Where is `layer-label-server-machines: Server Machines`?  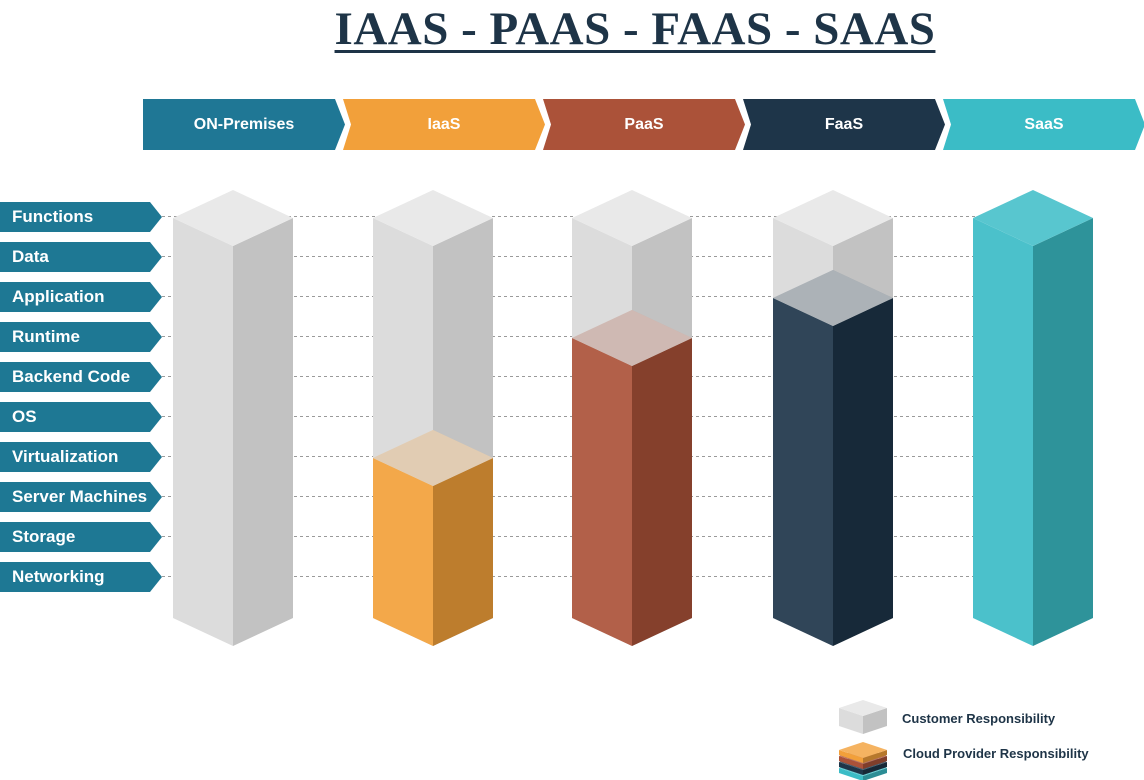
layer-label-server-machines: Server Machines is located at coordinates (81, 497).